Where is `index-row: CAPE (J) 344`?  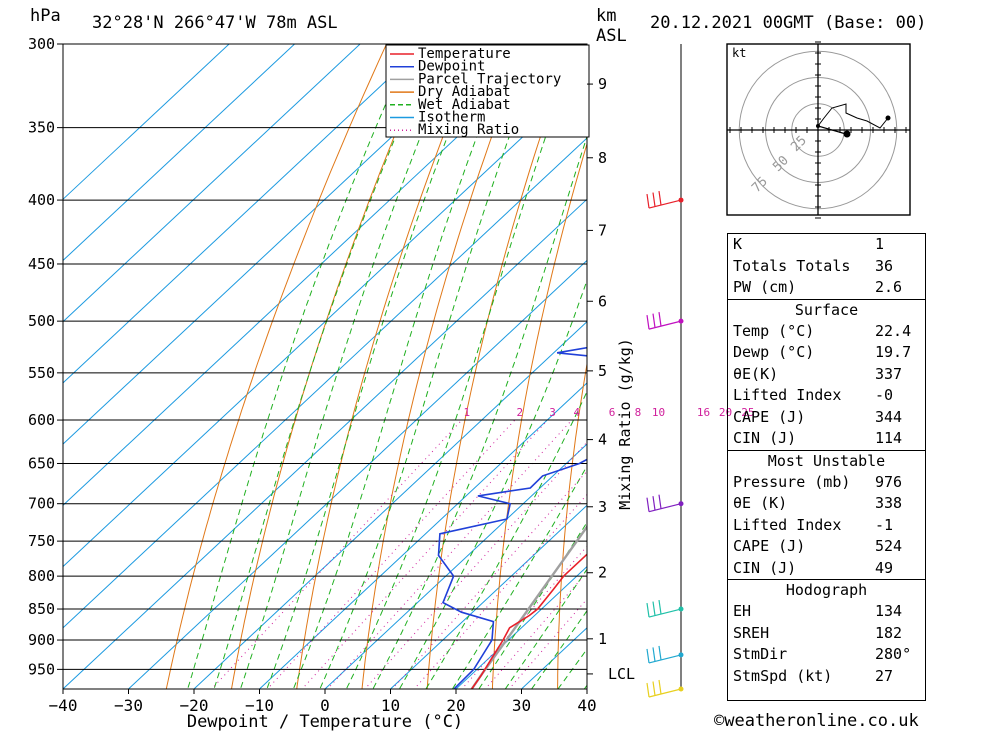
index-row: CAPE (J) 344 is located at coordinates (826, 418).